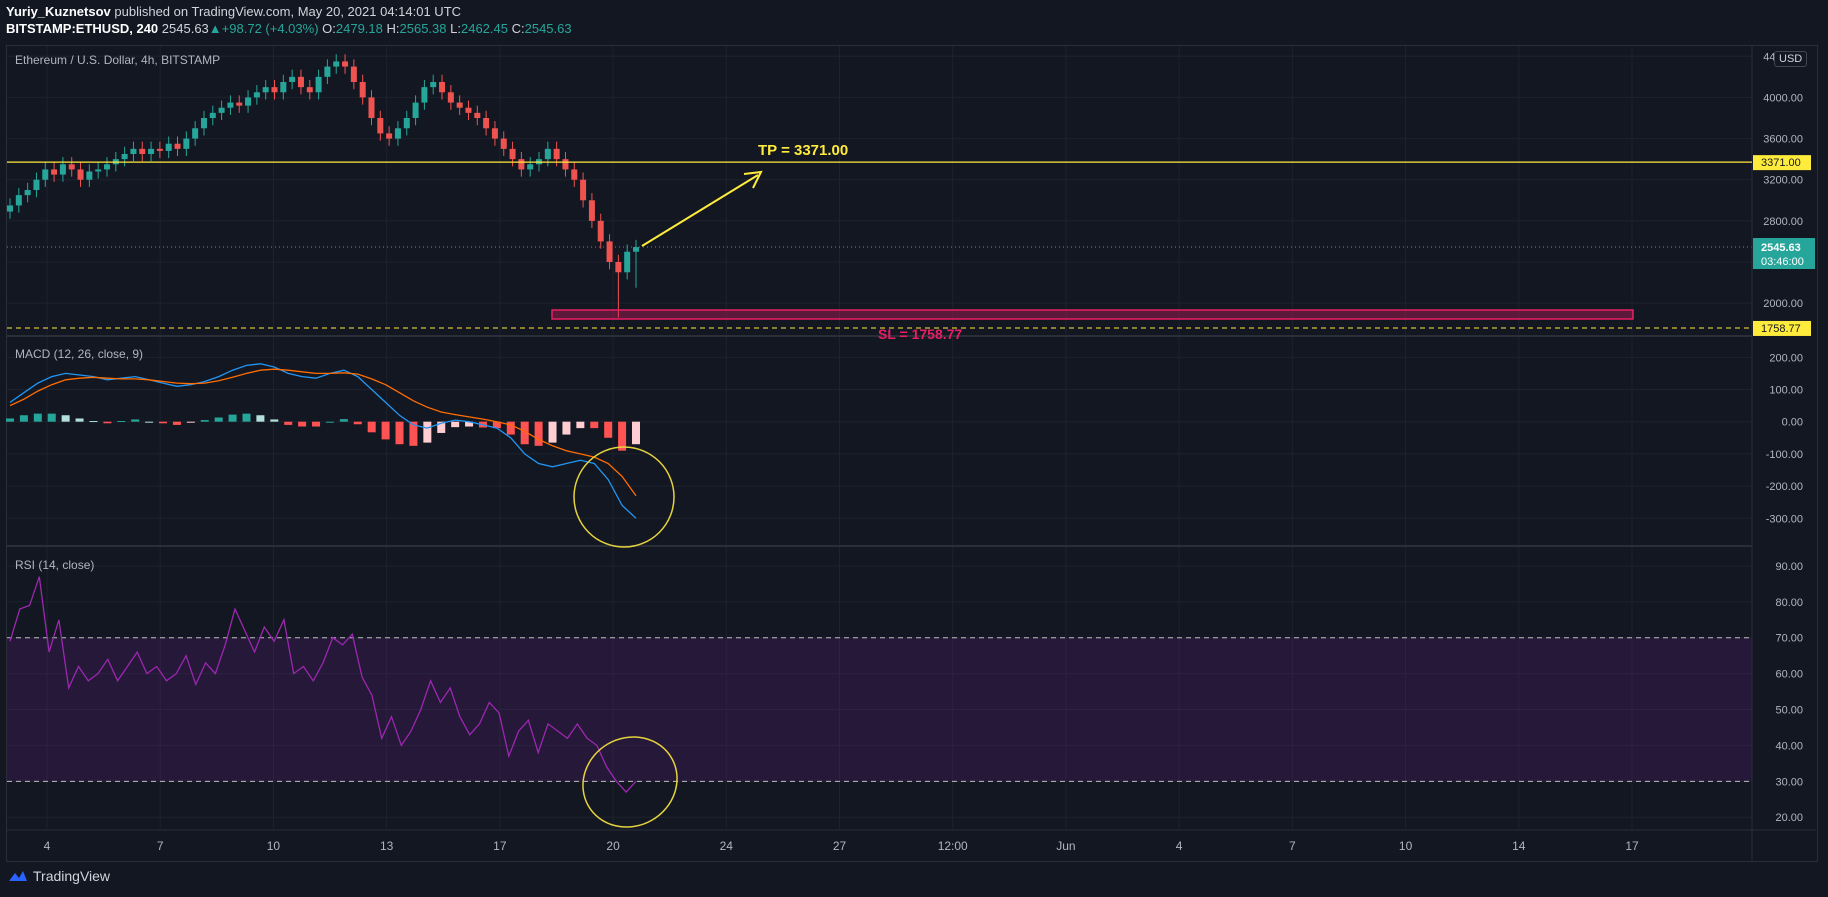  What do you see at coordinates (1782, 262) in the screenshot?
I see `countdown-label: 03:46:00` at bounding box center [1782, 262].